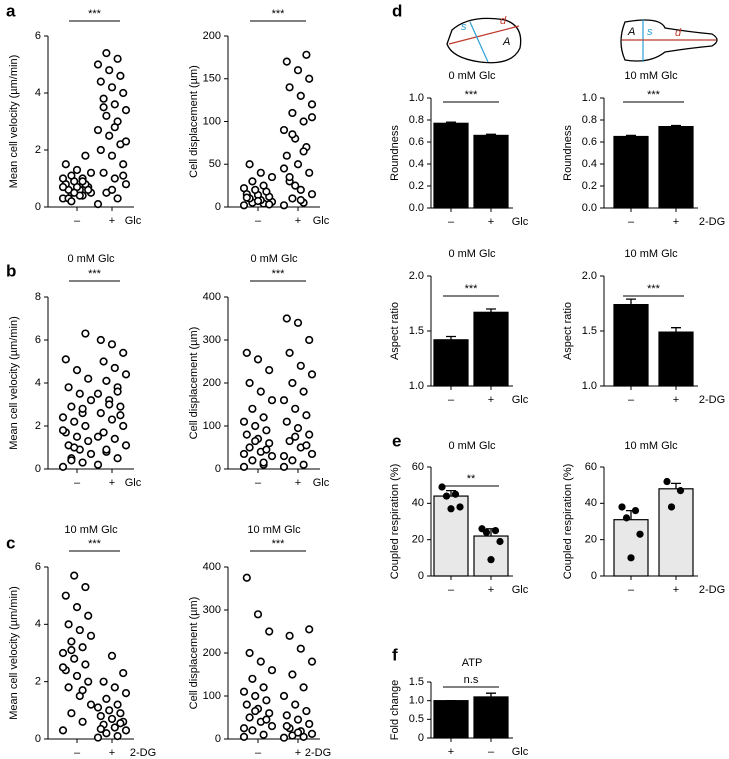 This screenshot has width=729, height=759. What do you see at coordinates (589, 120) in the screenshot?
I see `y-tick-label: 0.8` at bounding box center [589, 120].